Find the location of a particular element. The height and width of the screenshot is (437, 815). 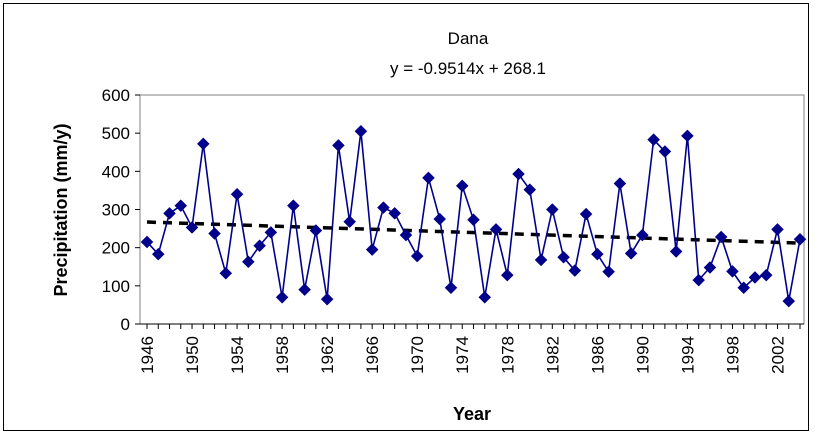

x-tick-label: 1962 is located at coordinates (327, 355).